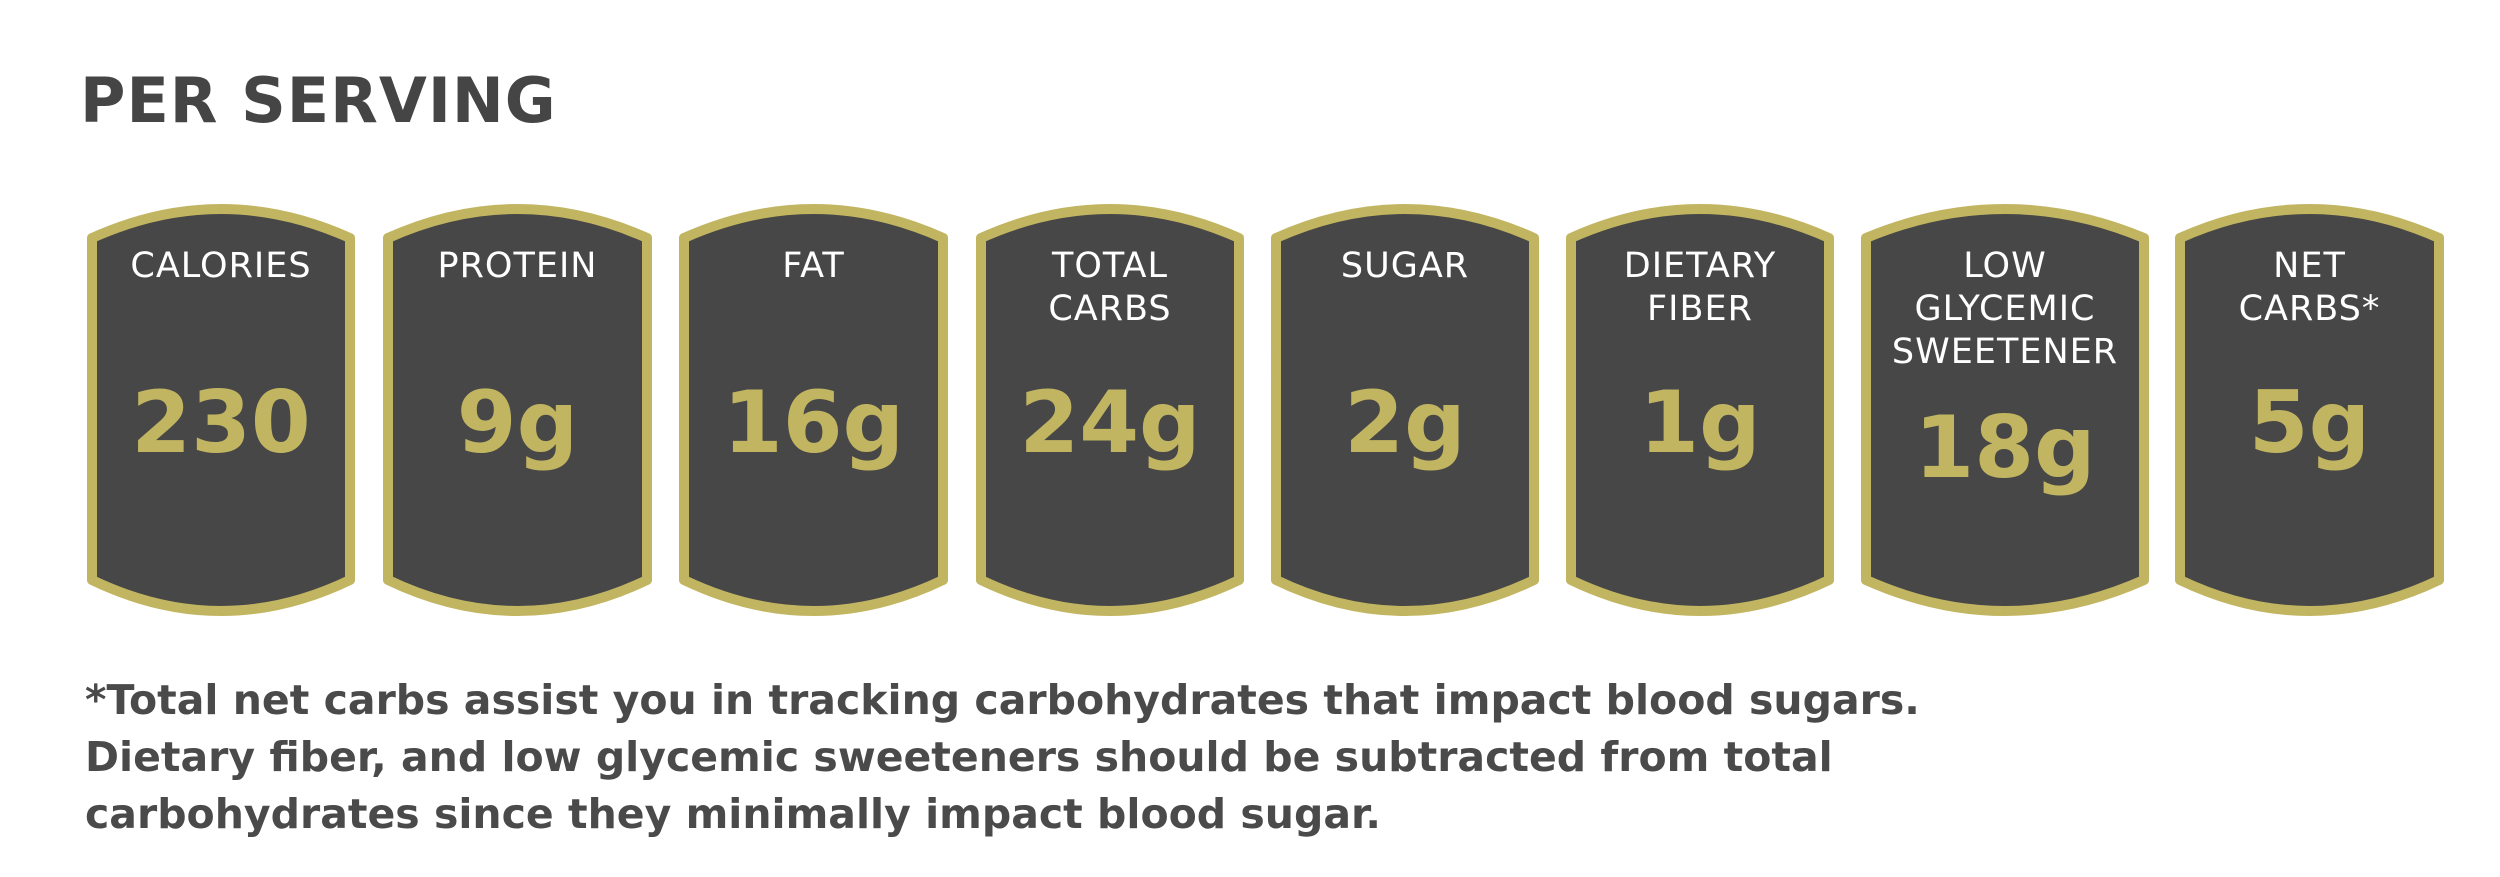 Image resolution: width=2500 pixels, height=877 pixels. I want to click on tile-label: NET CARBS*, so click(2309, 287).